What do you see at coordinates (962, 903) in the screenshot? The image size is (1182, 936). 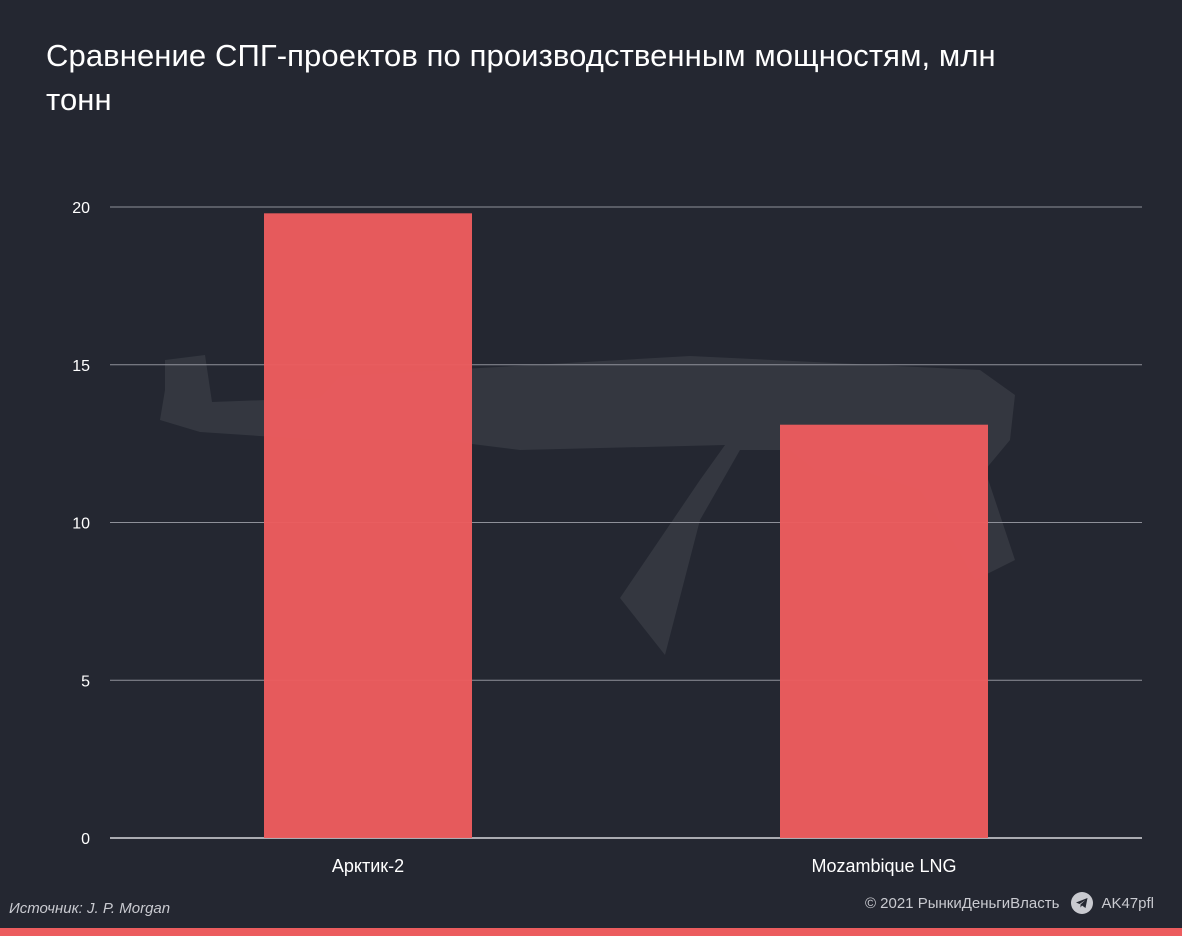 I see `copyright-text: © 2021 РынкиДеньгиВласть` at bounding box center [962, 903].